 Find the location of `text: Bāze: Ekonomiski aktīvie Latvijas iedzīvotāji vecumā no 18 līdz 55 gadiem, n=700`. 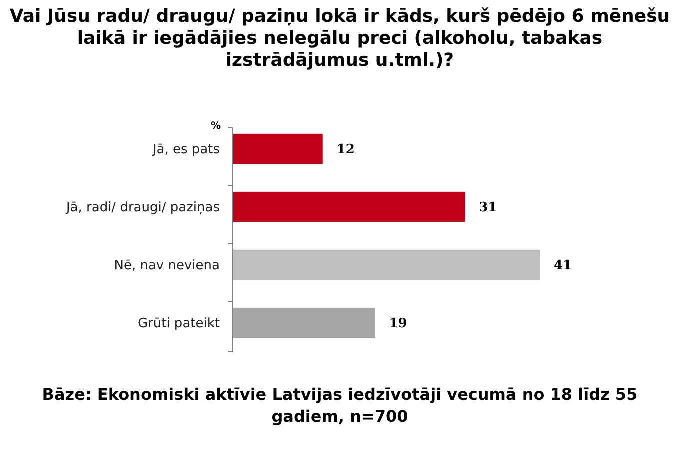

text: Bāze: Ekonomiski aktīvie Latvijas iedzīvotāji vecumā no 18 līdz 55 gadiem, n=700 is located at coordinates (340, 405).